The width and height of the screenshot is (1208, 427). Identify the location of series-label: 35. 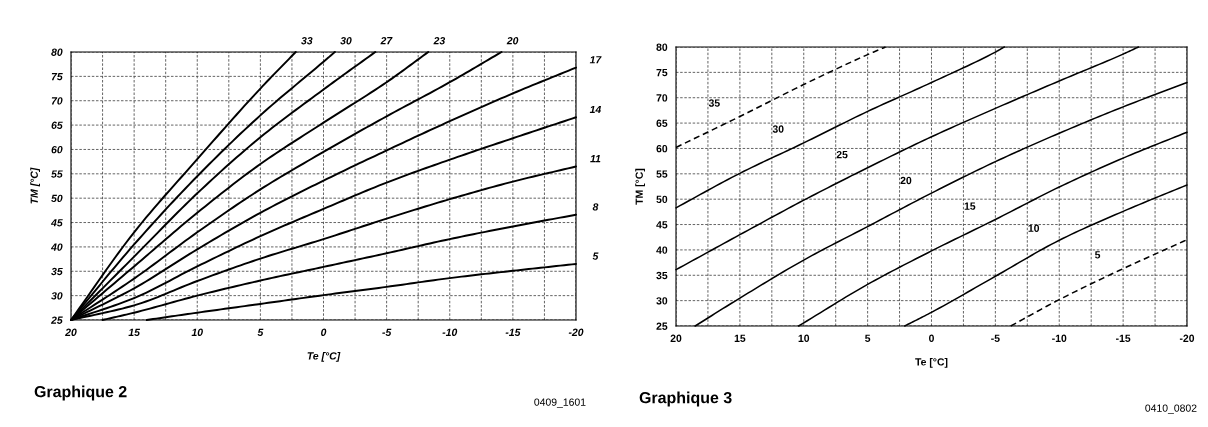
(714, 103).